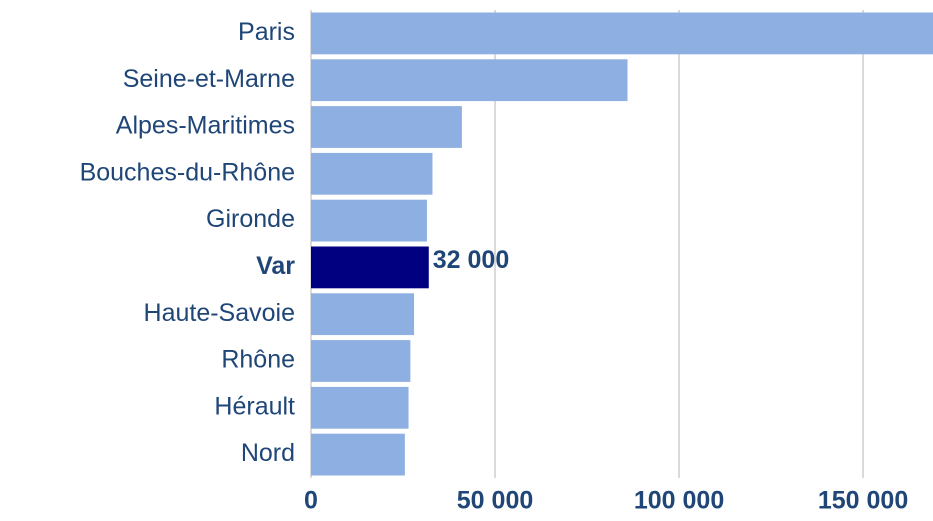 This screenshot has width=933, height=521. I want to click on y-tick-label: Rhône, so click(258, 360).